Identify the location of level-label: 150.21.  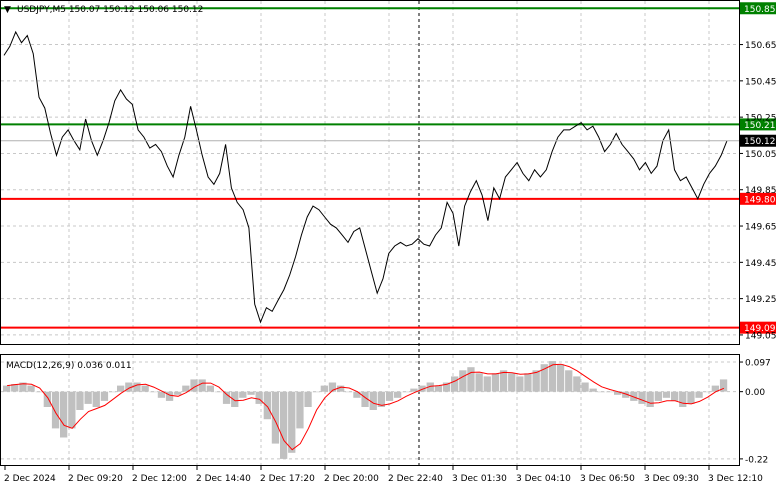
(760, 126).